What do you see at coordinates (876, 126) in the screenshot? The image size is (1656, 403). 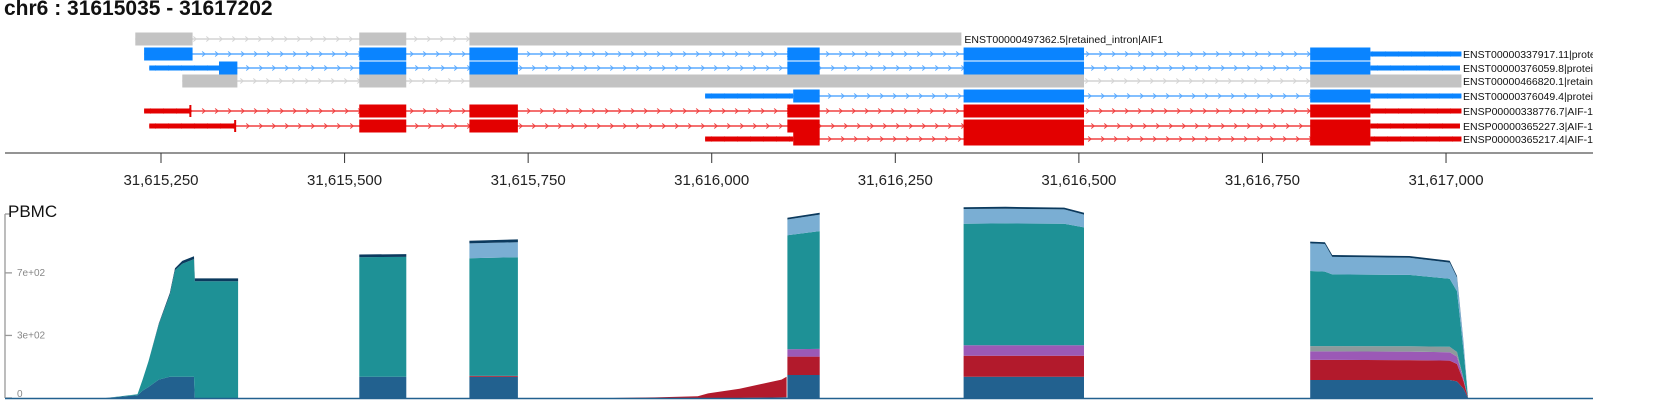 I see `transcript-row: ENSP00000365227.3|AIF-1|D` at bounding box center [876, 126].